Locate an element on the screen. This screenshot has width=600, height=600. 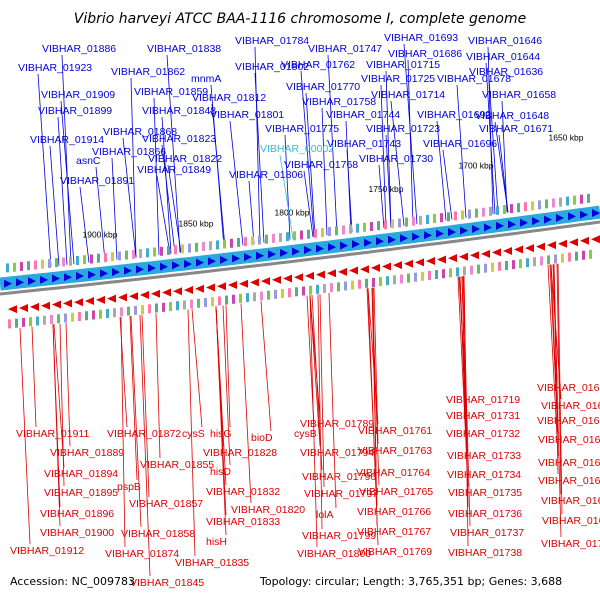
forward-gene-label: VIBHAR_01770 is located at coordinates (323, 87).